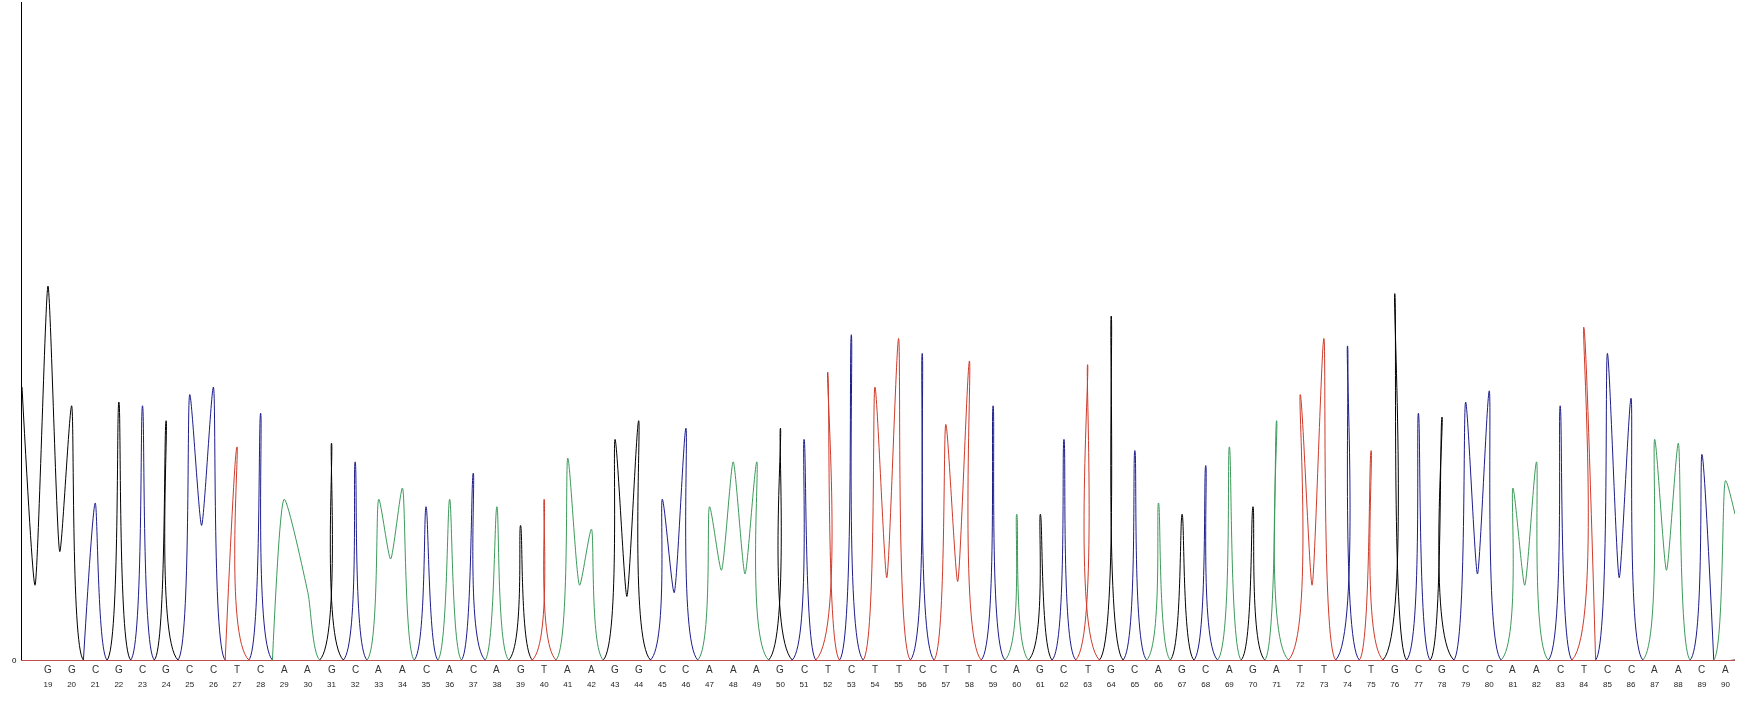  What do you see at coordinates (1040, 684) in the screenshot?
I see `x-tick-label: 61` at bounding box center [1040, 684].